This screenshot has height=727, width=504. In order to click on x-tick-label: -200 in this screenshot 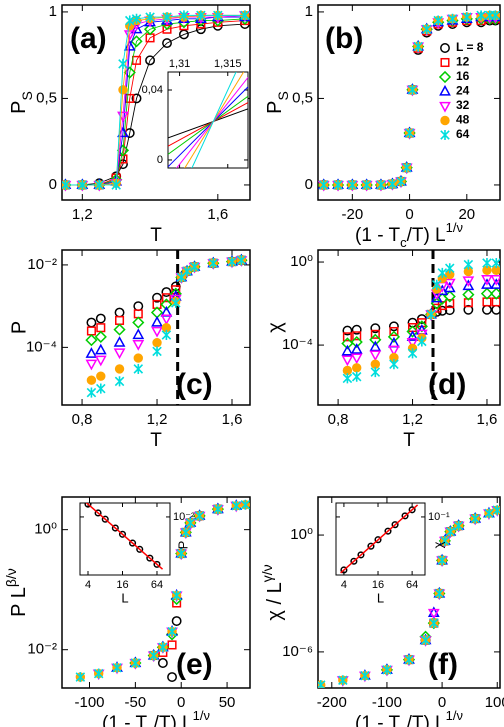, I will do `click(332, 702)`.